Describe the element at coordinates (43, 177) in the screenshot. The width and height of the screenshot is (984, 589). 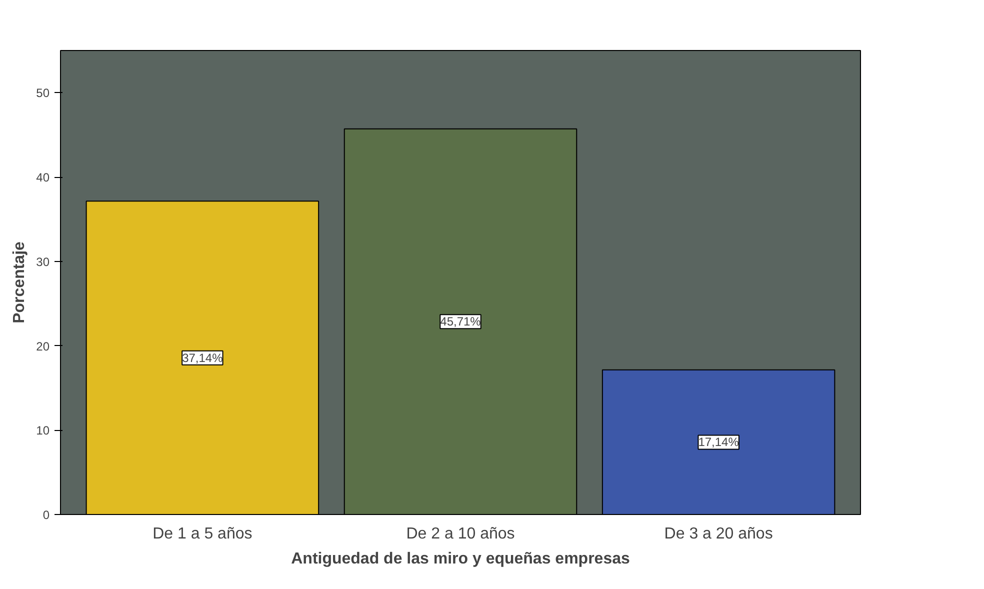
I see `y-tick-label: 40` at that location.